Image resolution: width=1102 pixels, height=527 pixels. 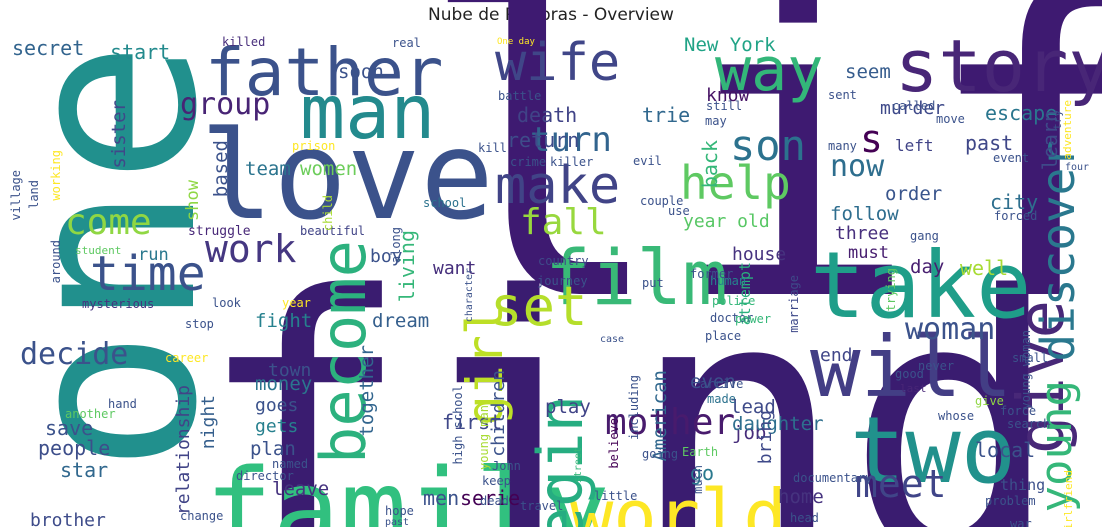 What do you see at coordinates (647, 161) in the screenshot?
I see `cloud-word: evil` at bounding box center [647, 161].